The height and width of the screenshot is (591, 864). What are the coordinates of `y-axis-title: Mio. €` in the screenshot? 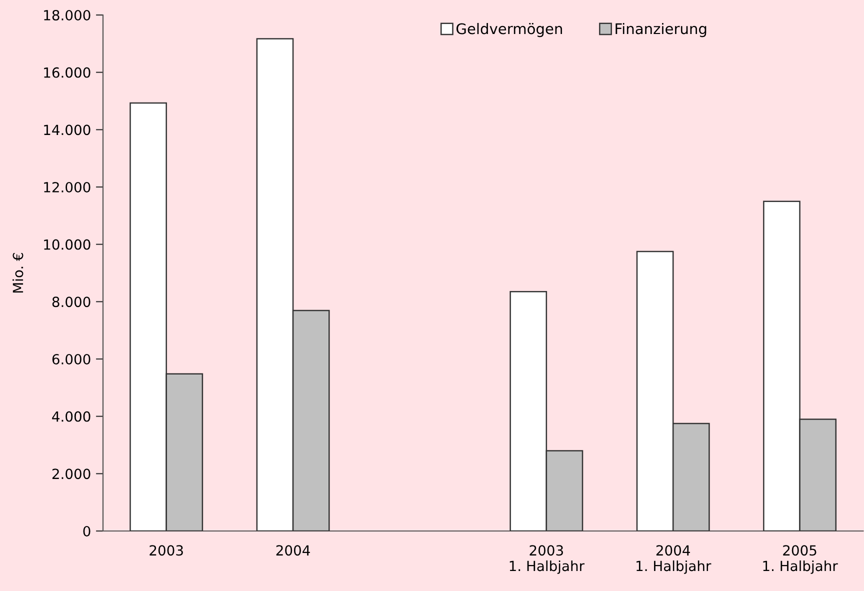 It's located at (18, 273).